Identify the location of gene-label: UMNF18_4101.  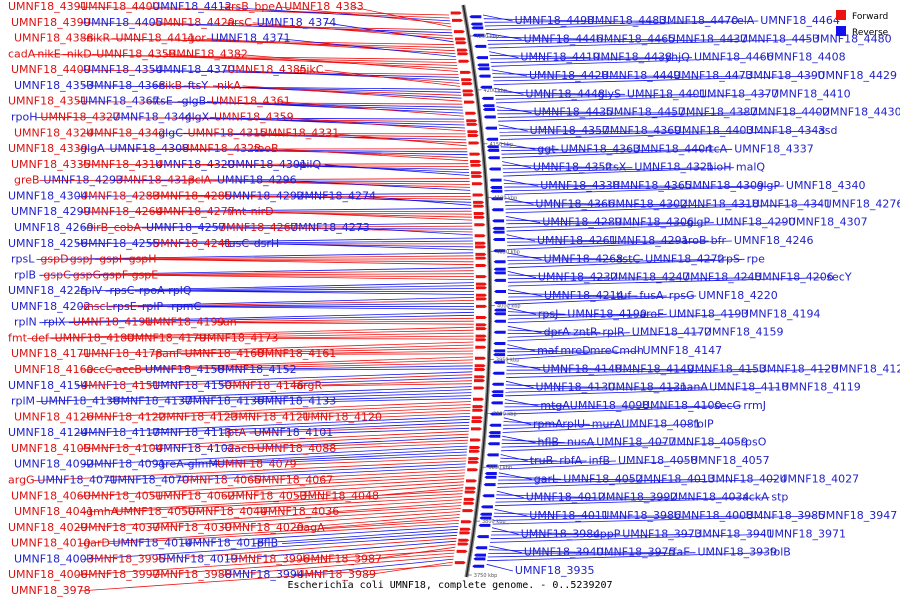
(294, 432).